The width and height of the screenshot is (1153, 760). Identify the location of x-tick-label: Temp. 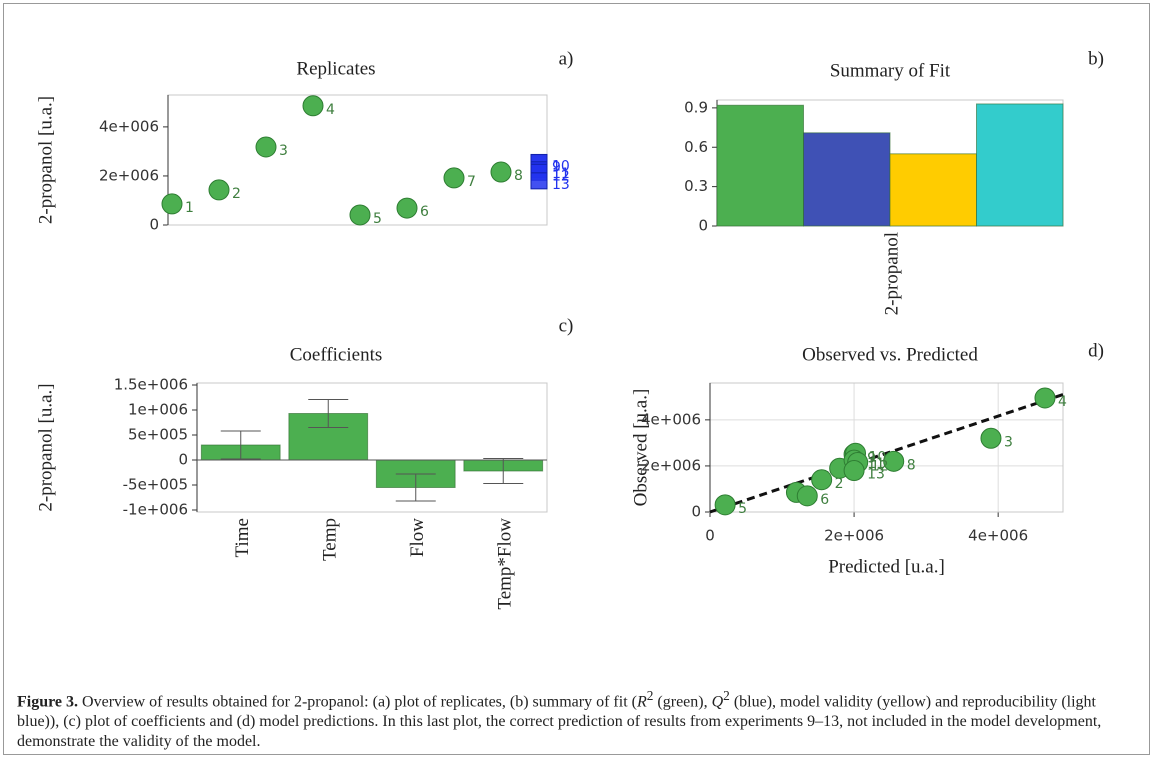
(330, 539).